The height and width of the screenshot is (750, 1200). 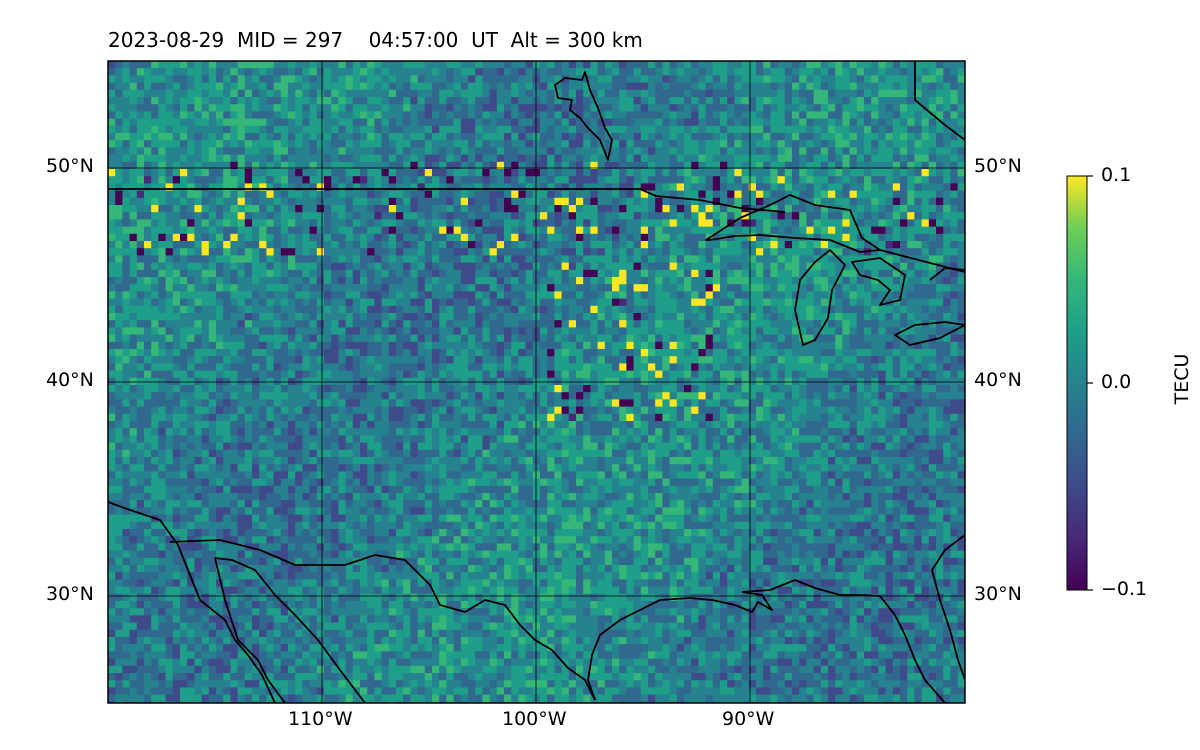 I want to click on gulf-coast-texas, so click(x=680, y=646).